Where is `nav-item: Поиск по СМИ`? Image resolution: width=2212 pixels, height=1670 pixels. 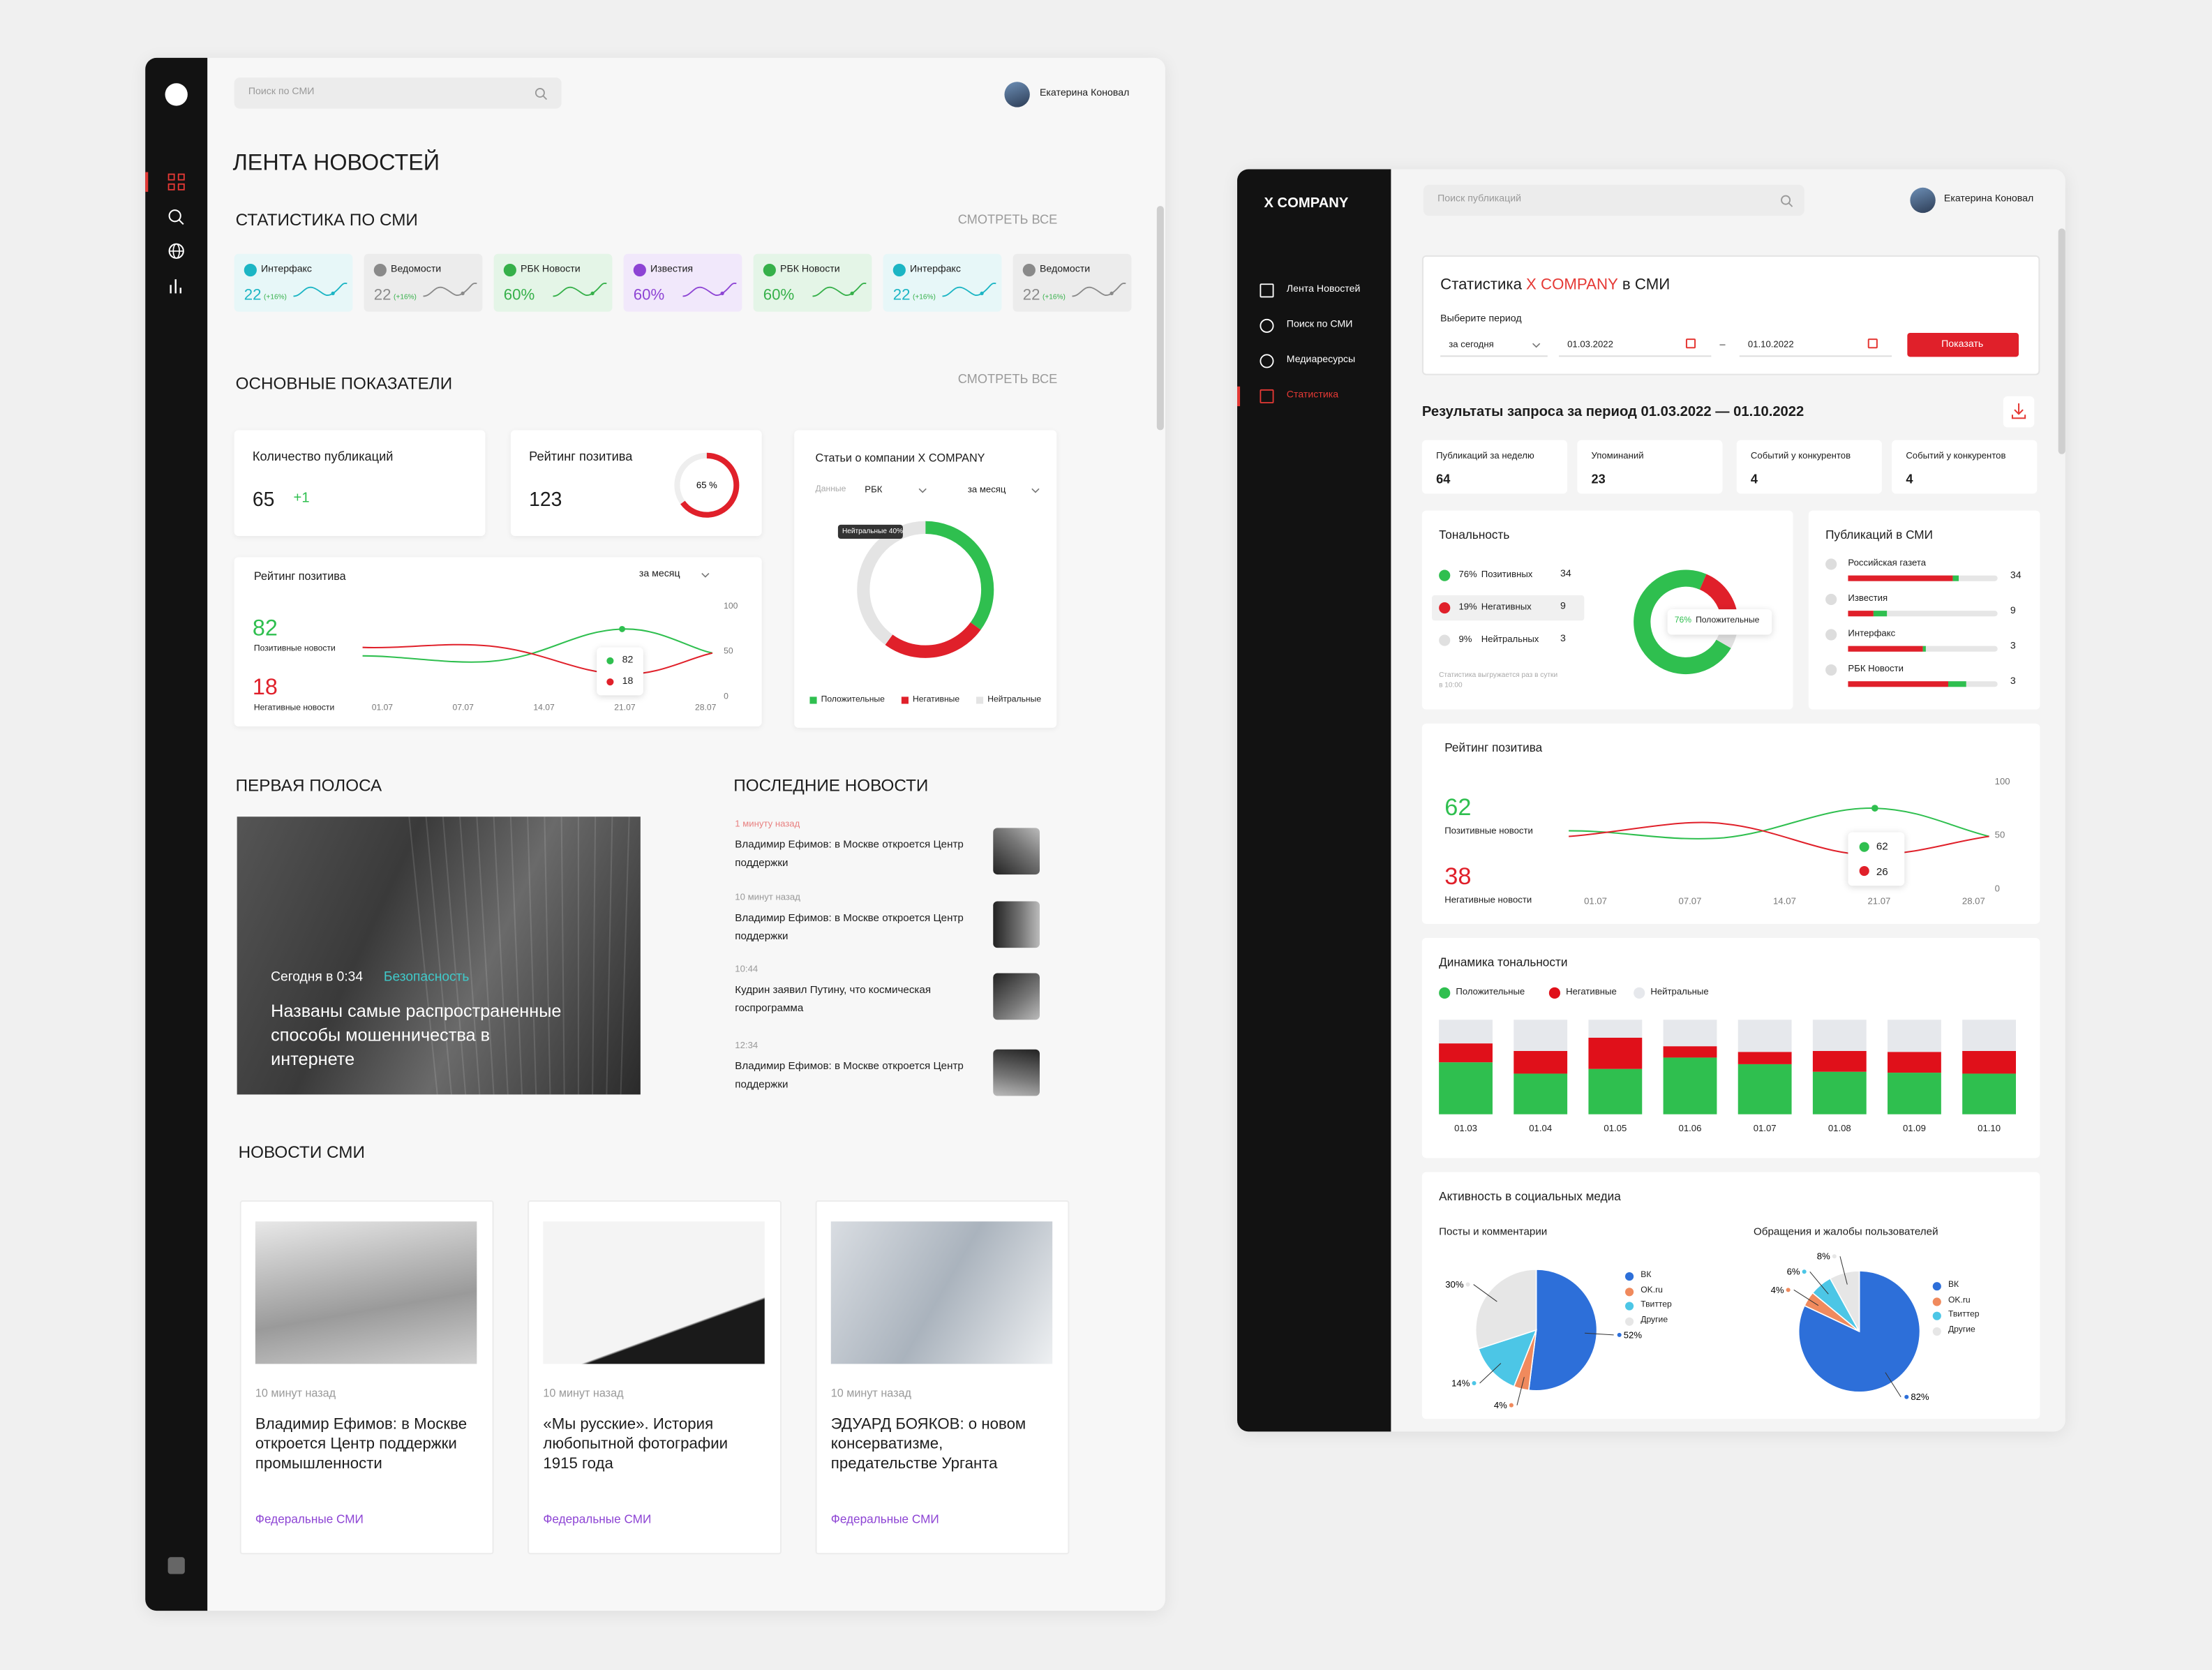
nav-item: Поиск по СМИ is located at coordinates (1319, 325).